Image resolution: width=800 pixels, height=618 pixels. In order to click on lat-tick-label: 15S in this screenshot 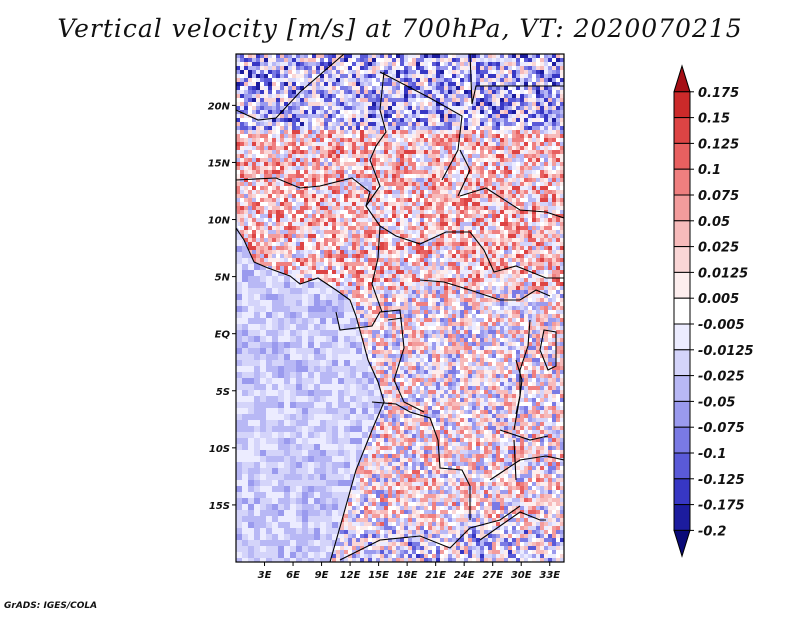, I will do `click(219, 506)`.